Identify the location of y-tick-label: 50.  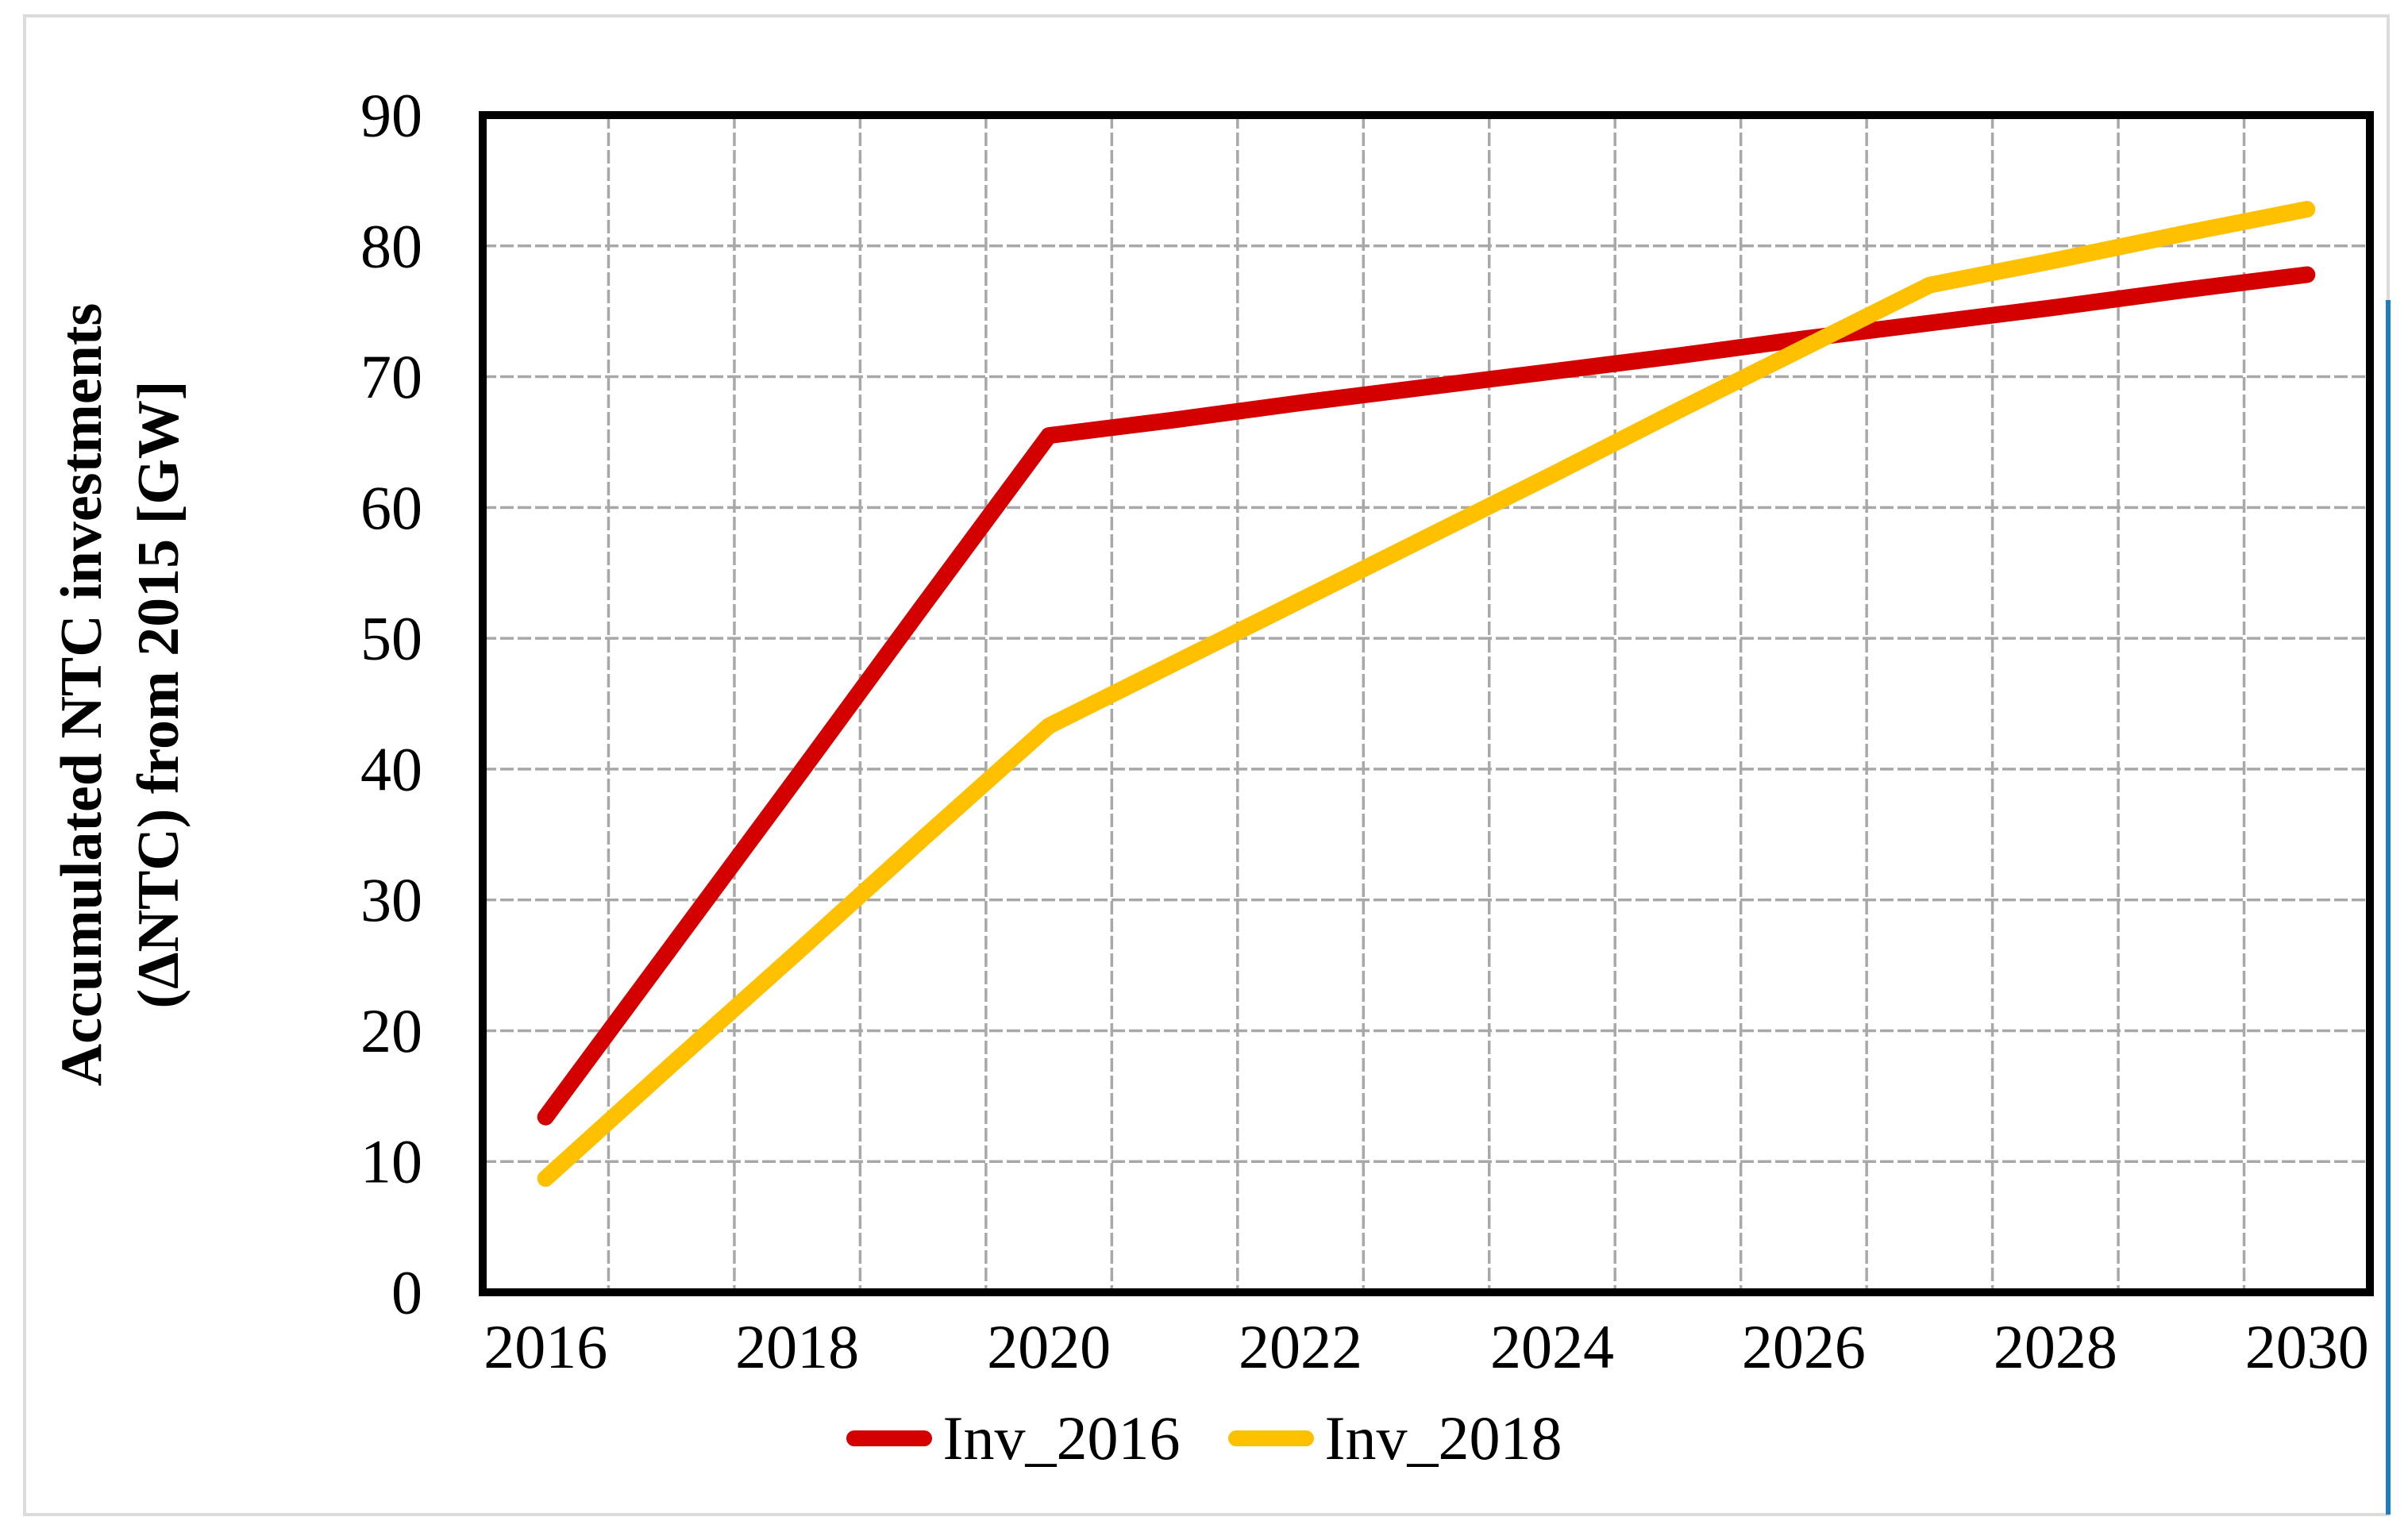
(391, 638).